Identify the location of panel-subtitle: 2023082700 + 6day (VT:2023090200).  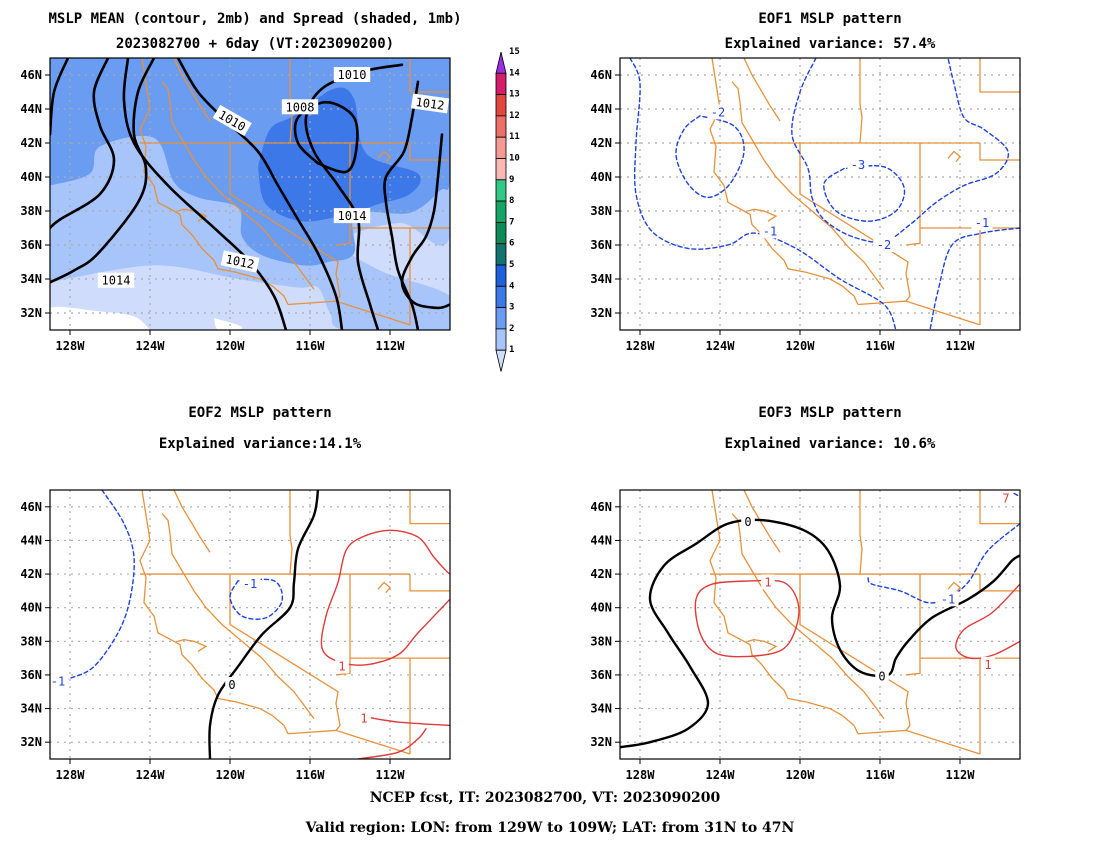
(255, 44).